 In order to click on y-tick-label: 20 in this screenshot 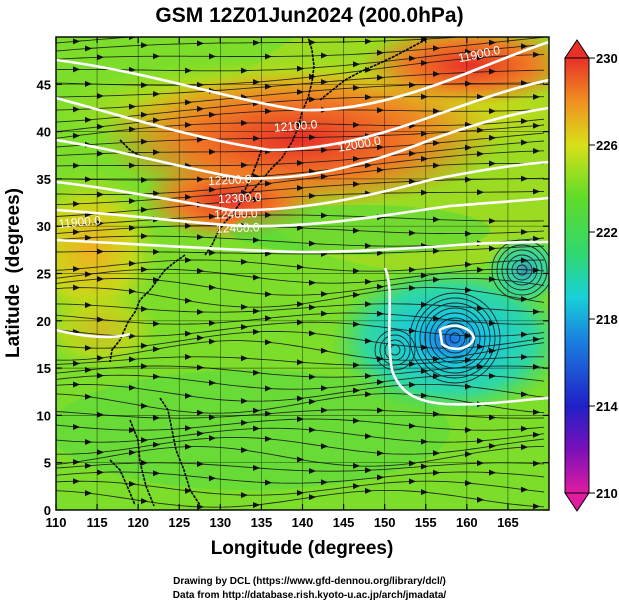, I will do `click(44, 321)`.